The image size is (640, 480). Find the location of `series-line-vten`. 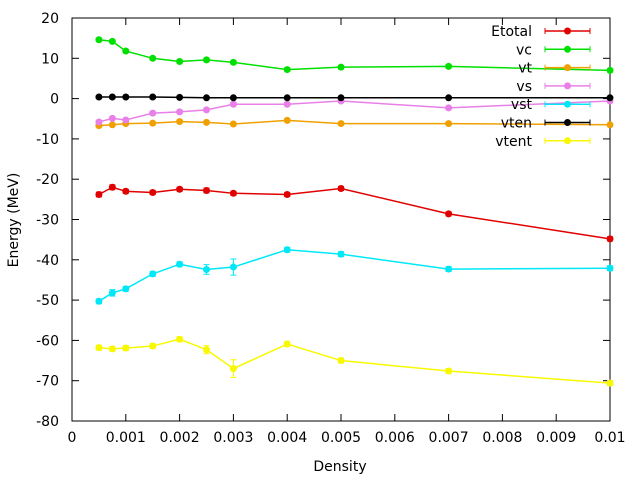

series-line-vten is located at coordinates (354, 97).